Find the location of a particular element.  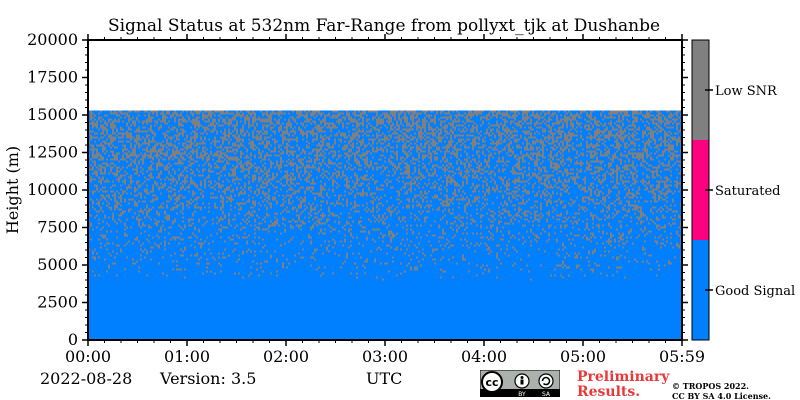

y-tick-label: 15000 is located at coordinates (52, 114).